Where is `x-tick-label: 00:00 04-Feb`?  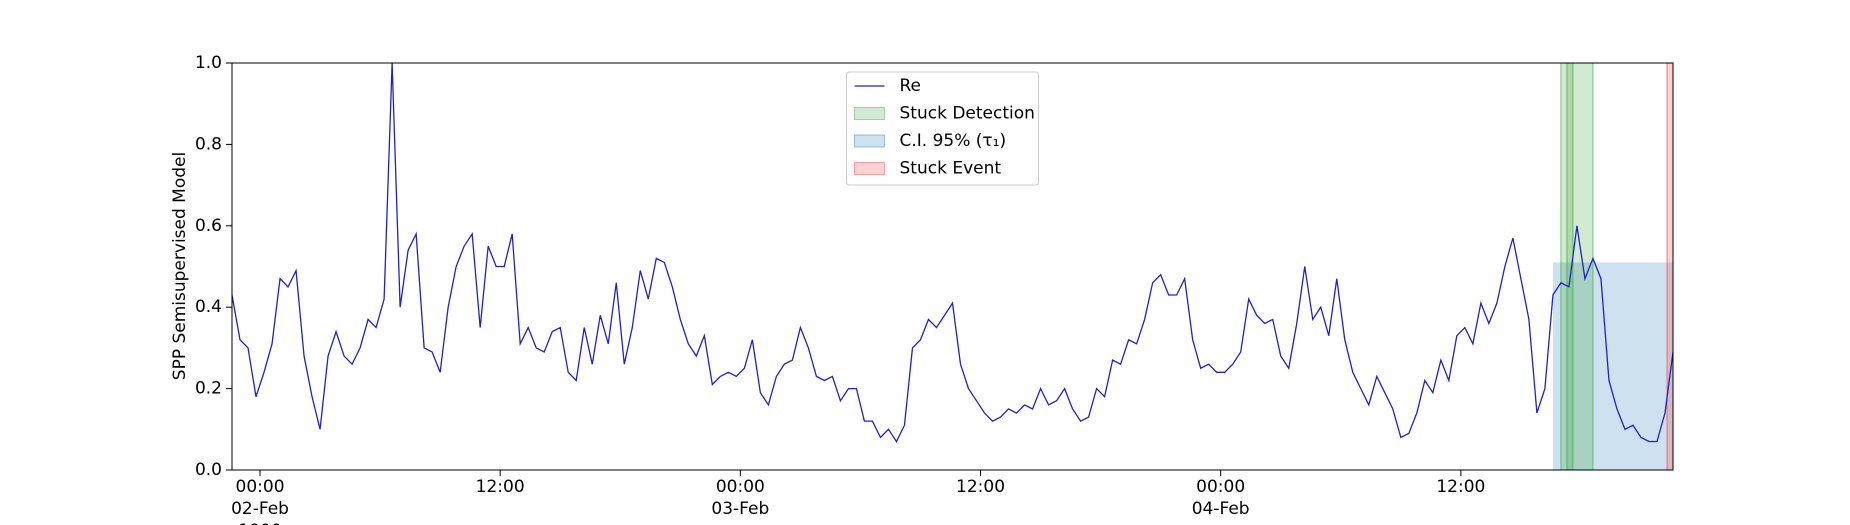 x-tick-label: 00:00 04-Feb is located at coordinates (1221, 498).